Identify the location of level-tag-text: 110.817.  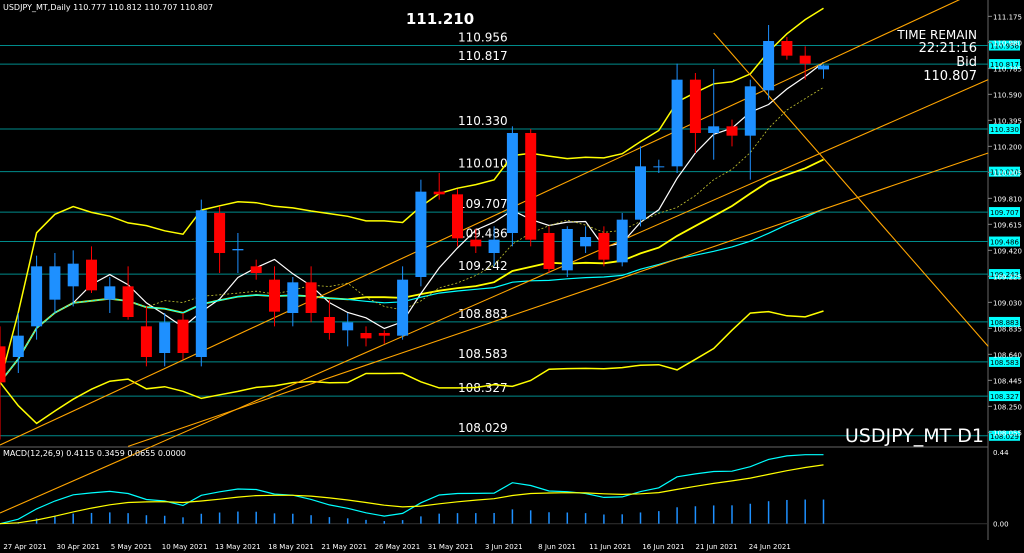
(1004, 65).